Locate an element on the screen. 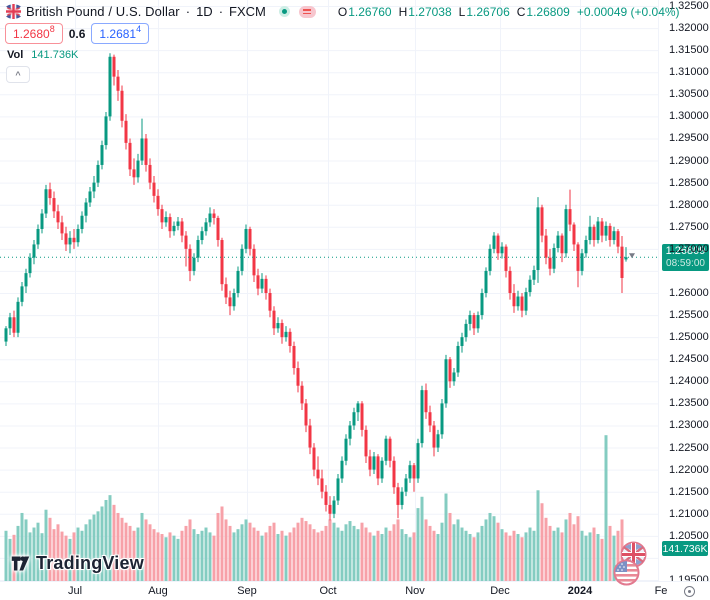 The width and height of the screenshot is (710, 600). price-tick-label: 1.24500 is located at coordinates (689, 359).